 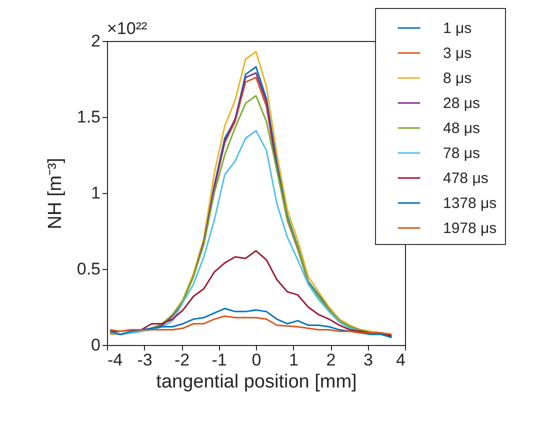 I want to click on legend-label: 1 μs, so click(x=457, y=28).